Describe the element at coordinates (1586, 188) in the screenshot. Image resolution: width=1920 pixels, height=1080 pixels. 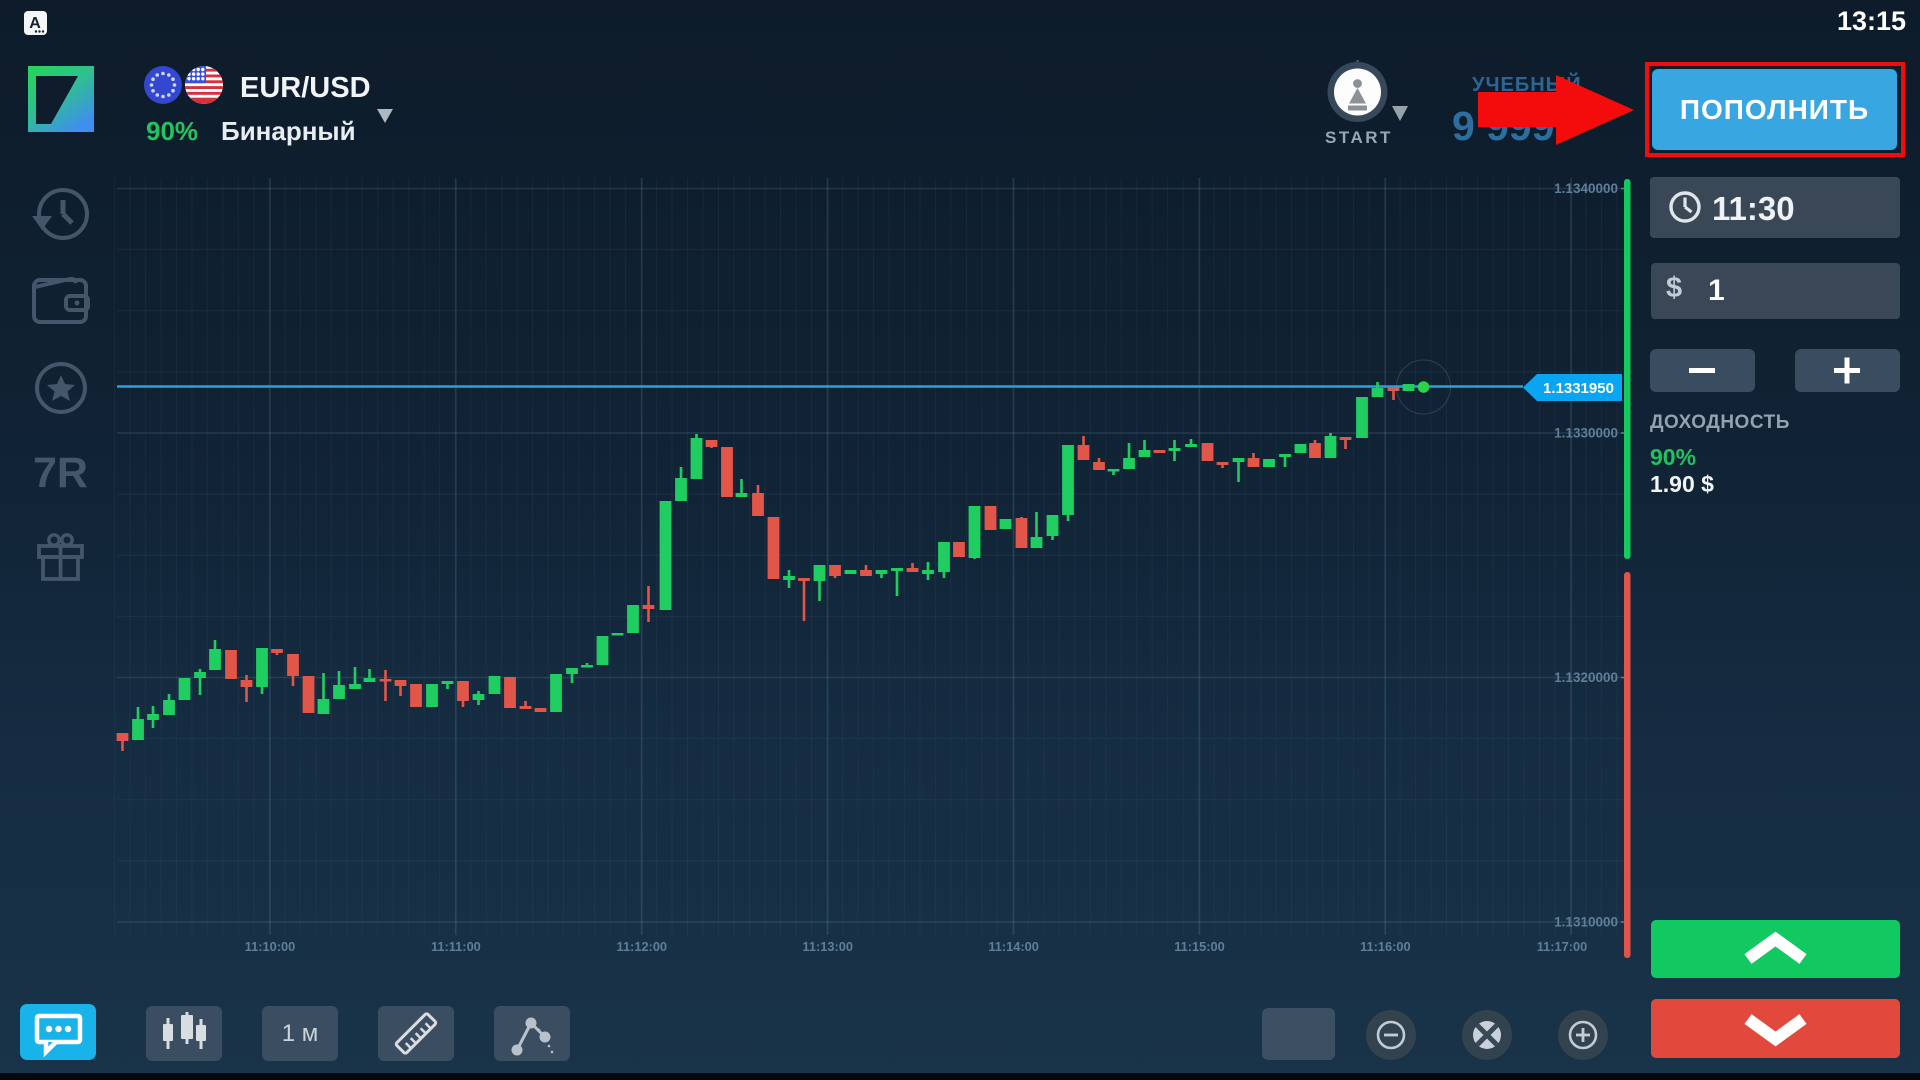
I see `svg-text: 1.1340000` at that location.